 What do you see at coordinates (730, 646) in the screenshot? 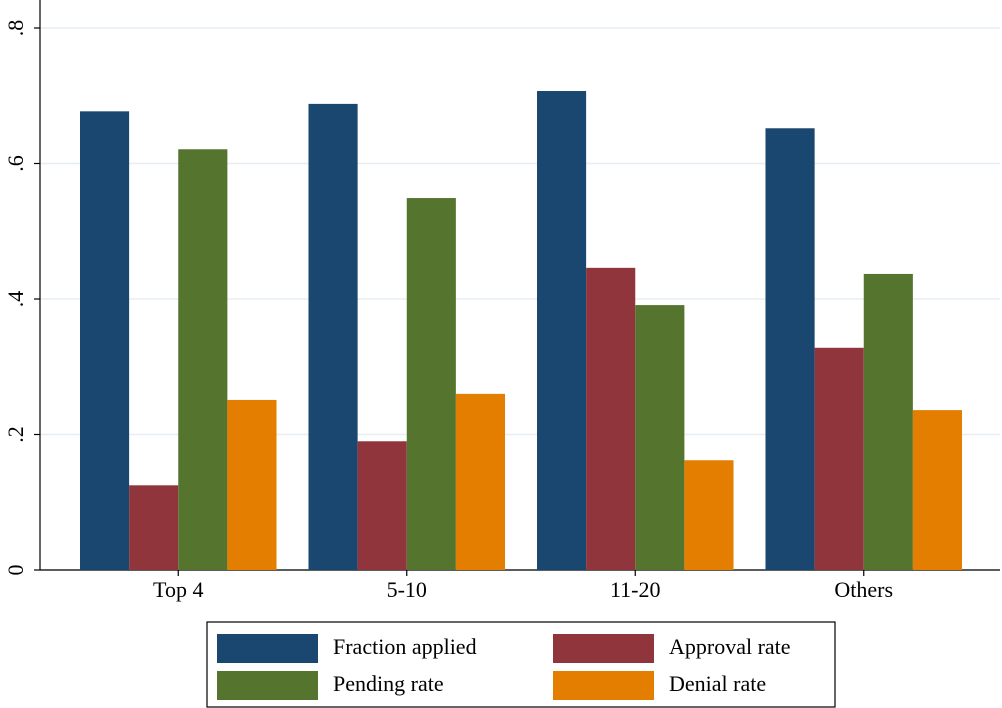
I see `legend-label: Approval rate` at bounding box center [730, 646].